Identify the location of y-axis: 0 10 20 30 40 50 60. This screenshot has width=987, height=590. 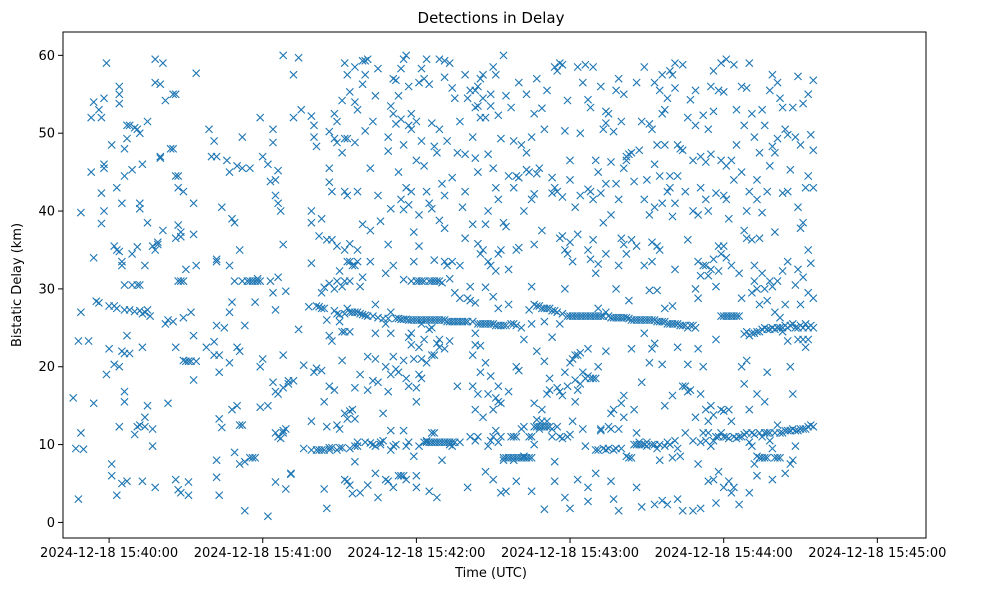
(50, 290).